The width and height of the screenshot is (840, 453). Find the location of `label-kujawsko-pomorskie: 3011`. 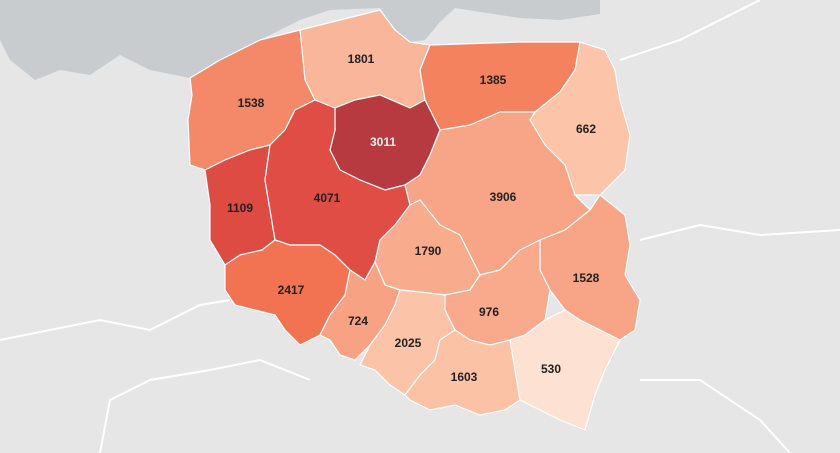

label-kujawsko-pomorskie: 3011 is located at coordinates (383, 142).